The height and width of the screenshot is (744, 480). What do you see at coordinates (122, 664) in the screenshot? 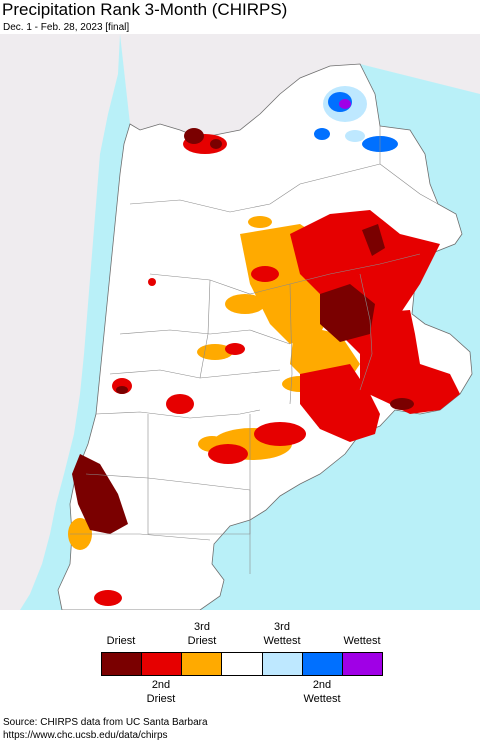
I see `legend-swatch-driest` at bounding box center [122, 664].